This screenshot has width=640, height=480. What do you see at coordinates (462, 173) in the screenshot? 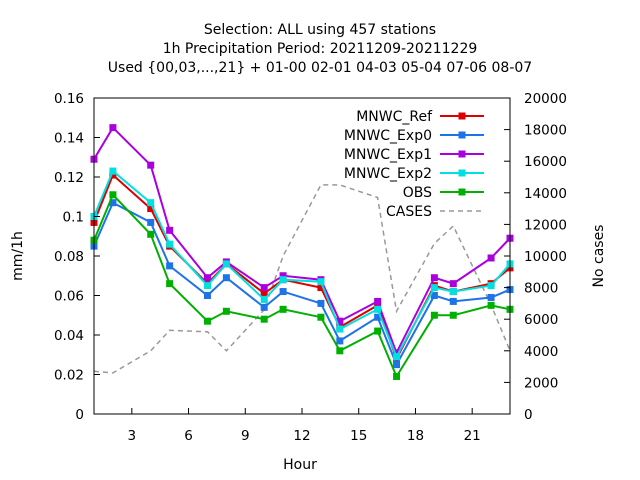
I see `legend-marker-mnwc-exp2` at bounding box center [462, 173].